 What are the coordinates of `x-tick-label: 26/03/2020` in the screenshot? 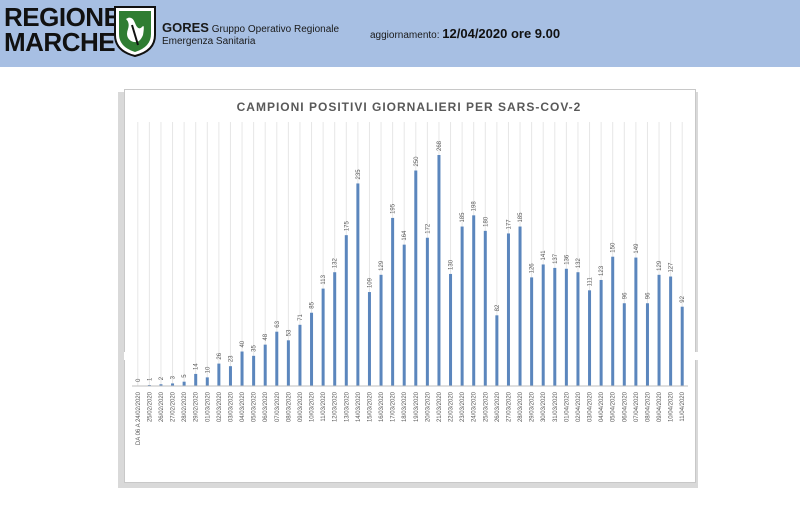 It's located at (498, 406).